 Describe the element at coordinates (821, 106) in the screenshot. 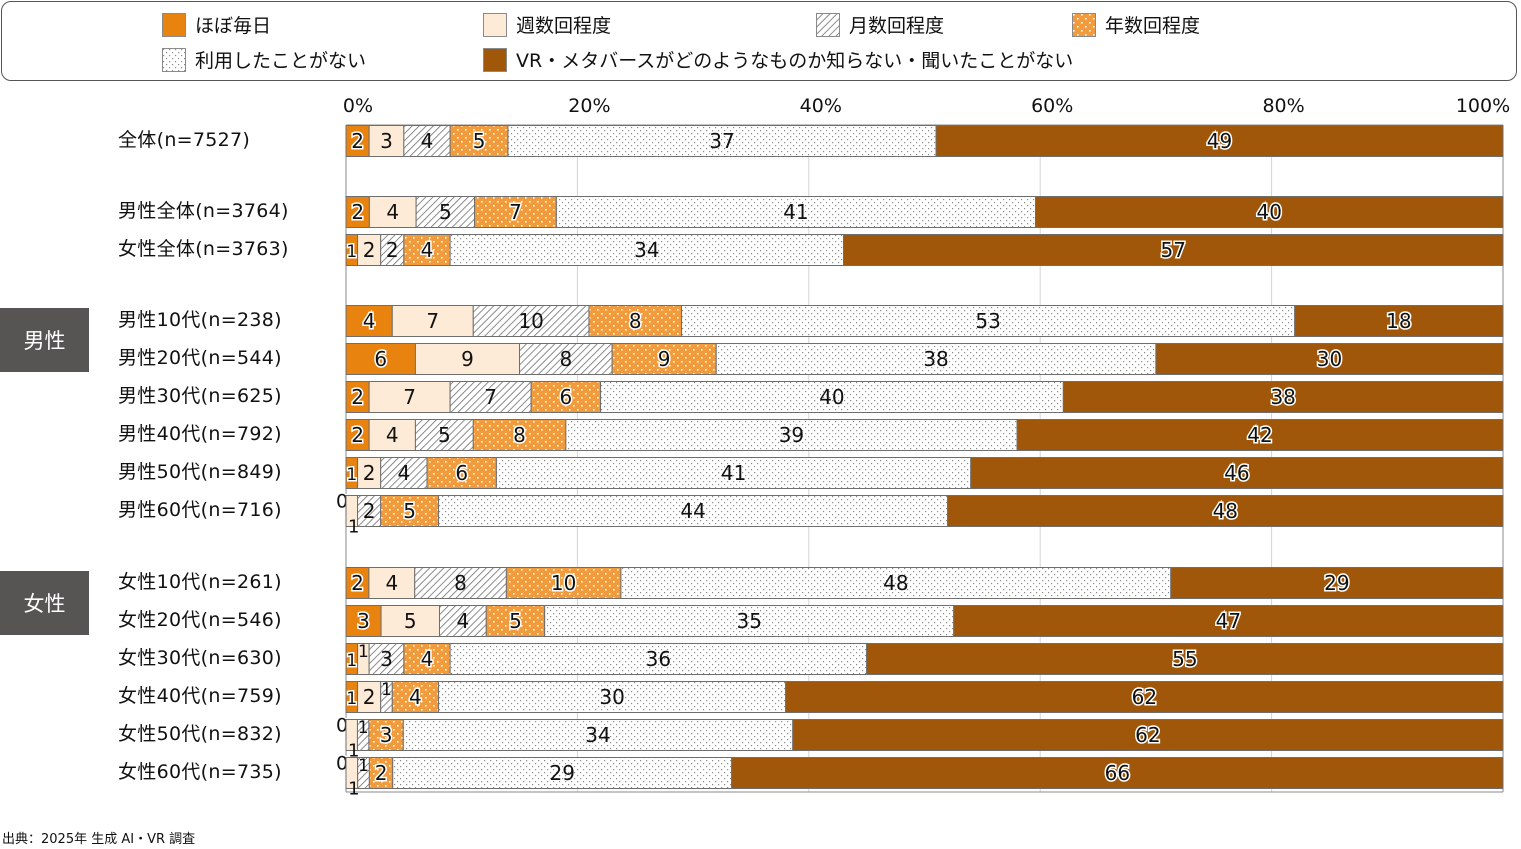

I see `x-tick-label: 40%` at that location.